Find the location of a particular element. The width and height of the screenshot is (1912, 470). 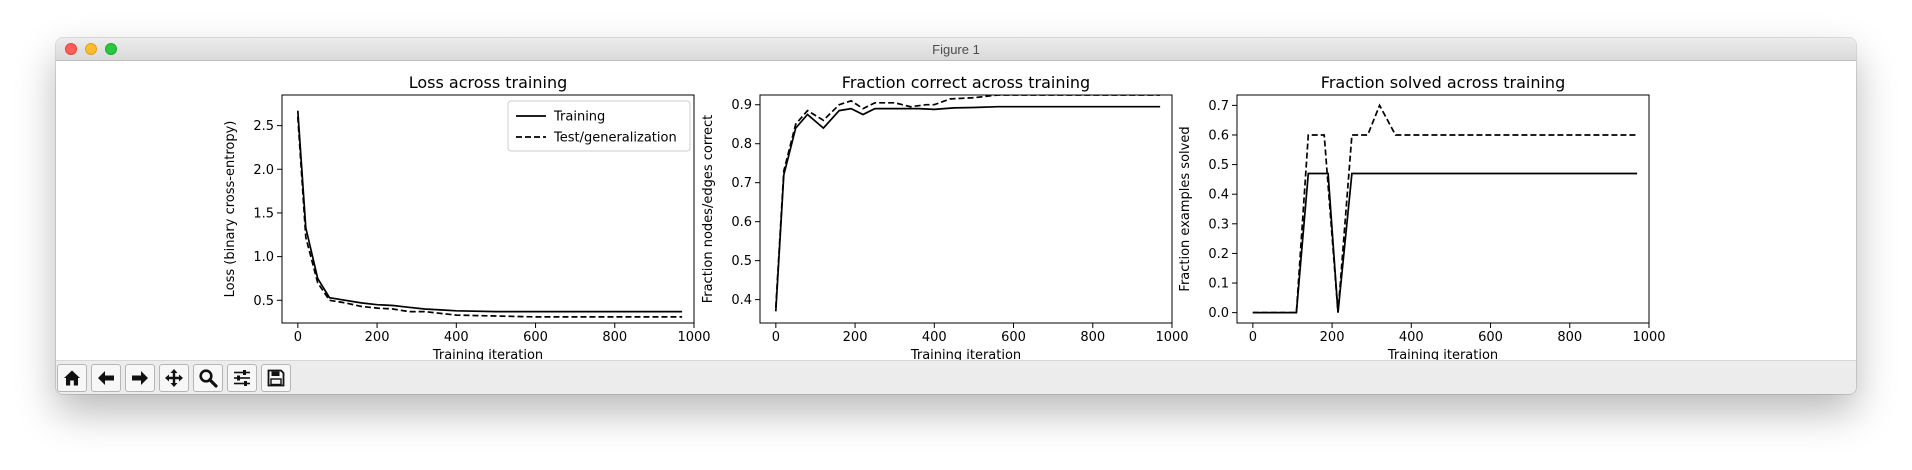

chart-title: Fraction solved across training is located at coordinates (1443, 82).